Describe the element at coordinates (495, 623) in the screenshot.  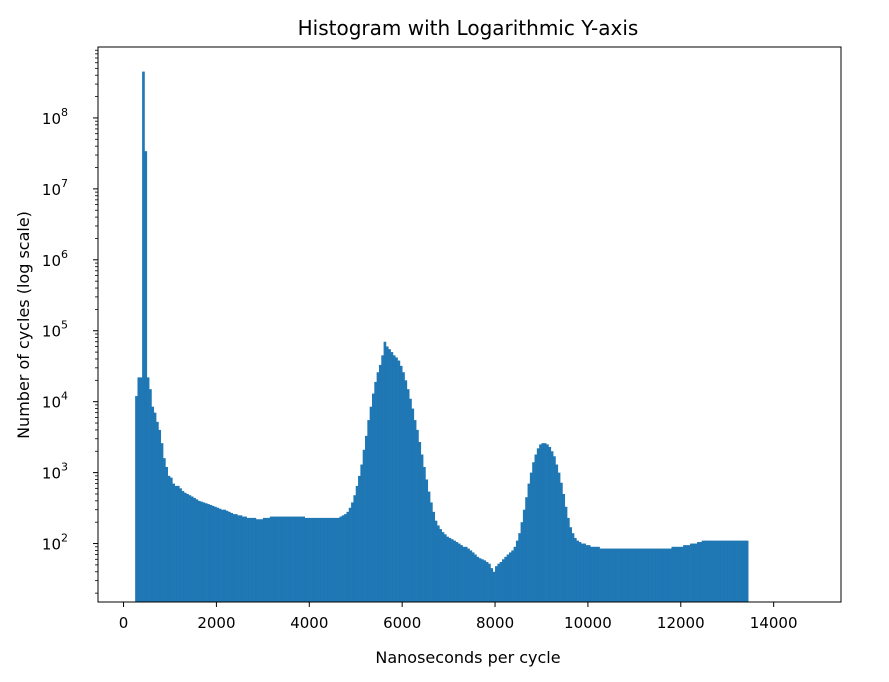
I see `x-tick-label: 8000` at that location.